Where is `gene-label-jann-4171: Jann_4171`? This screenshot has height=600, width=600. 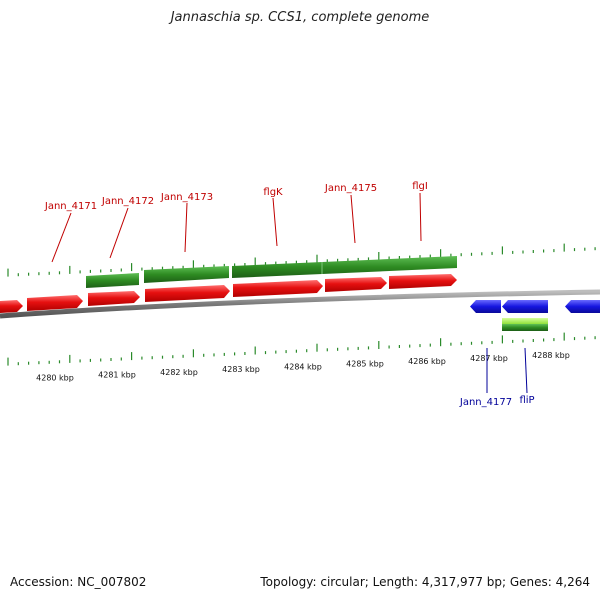
gene-label-jann-4171: Jann_4171 is located at coordinates (70, 206).